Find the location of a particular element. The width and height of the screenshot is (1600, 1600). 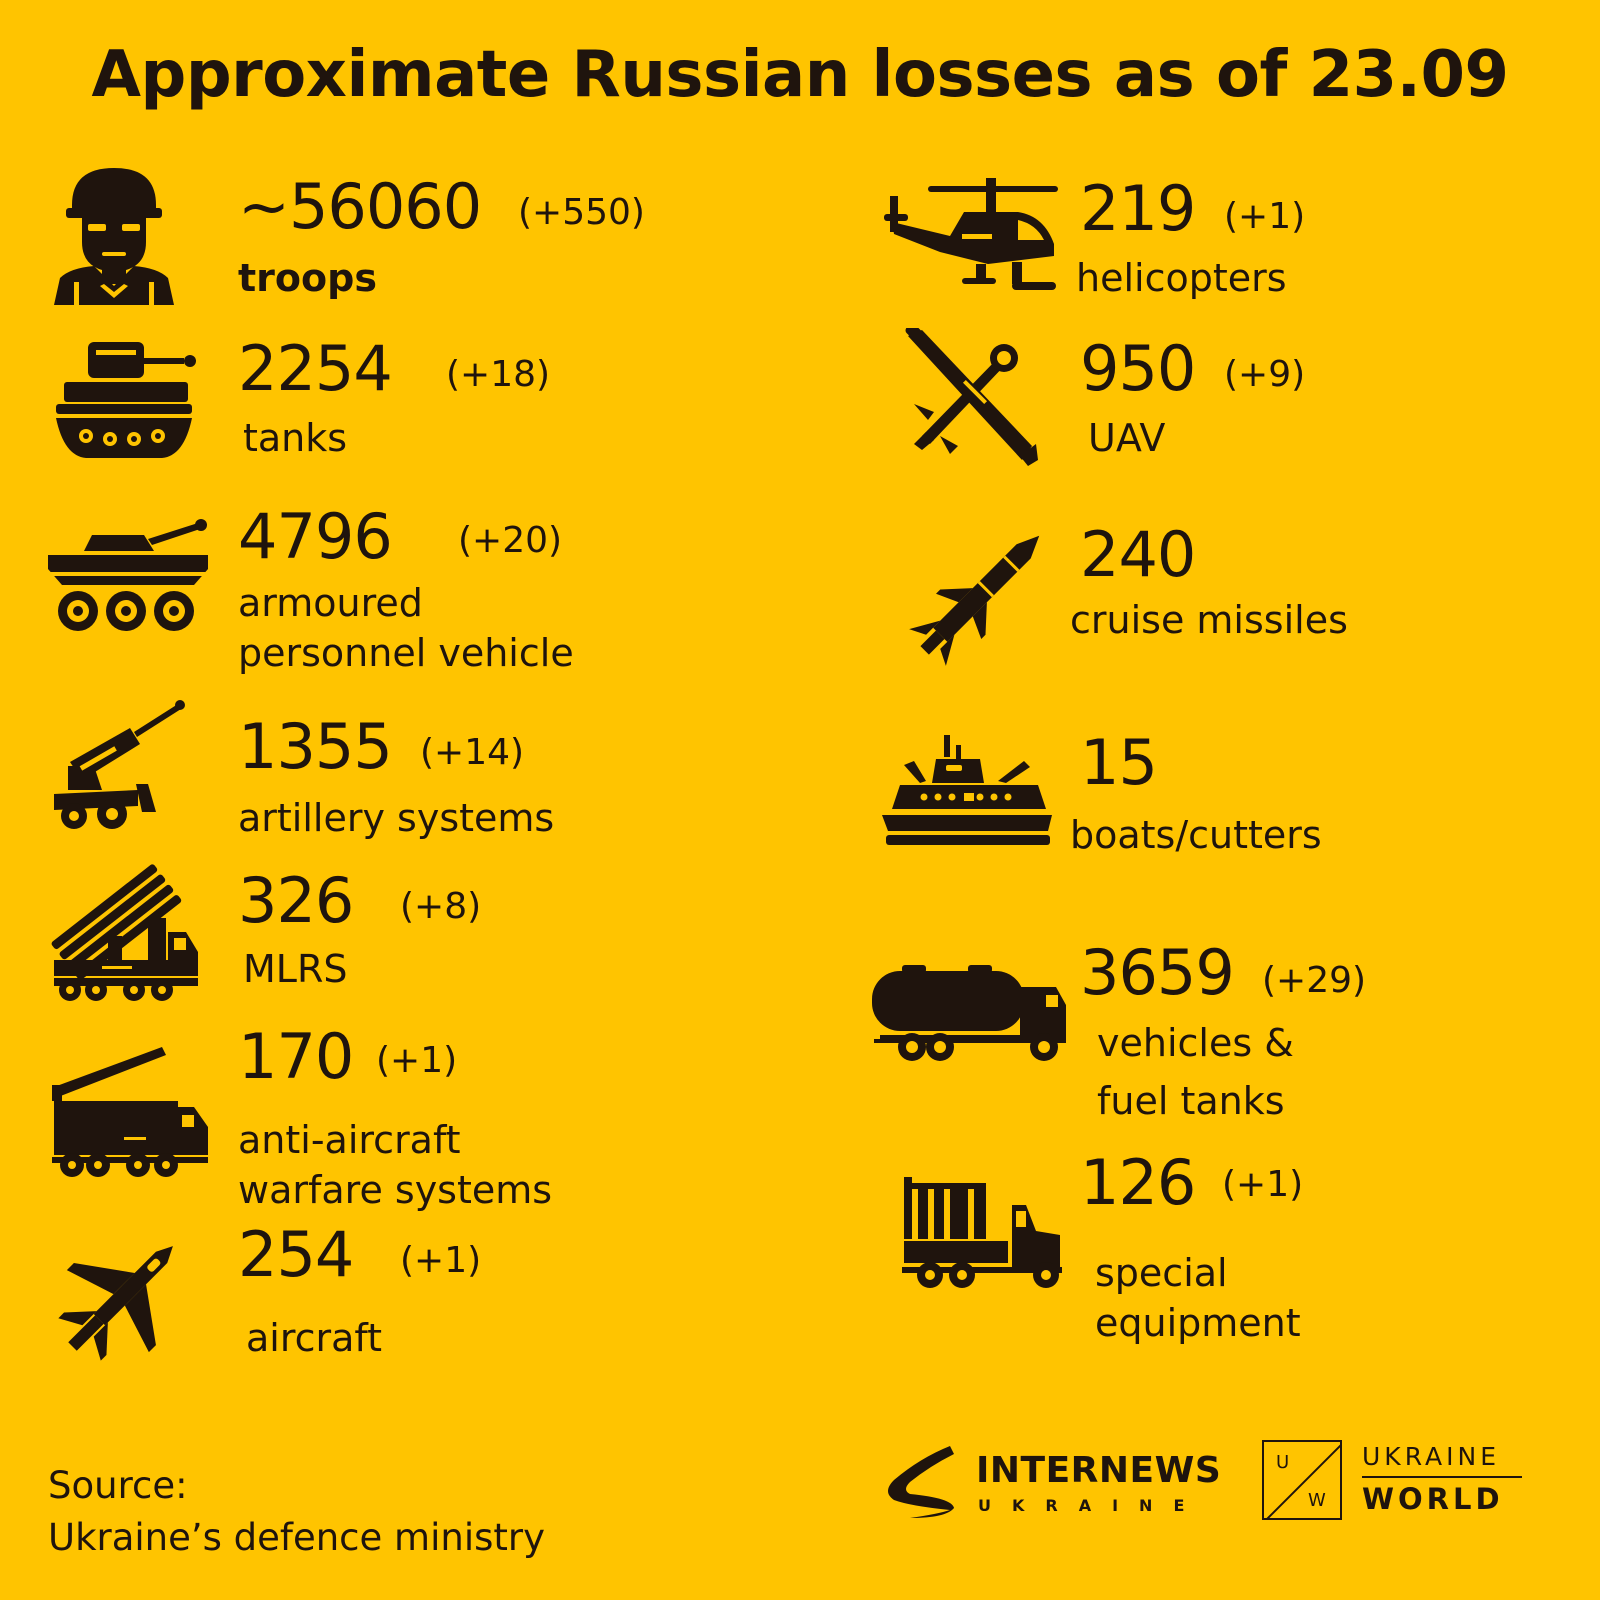

stat-change: (+18) is located at coordinates (498, 374).